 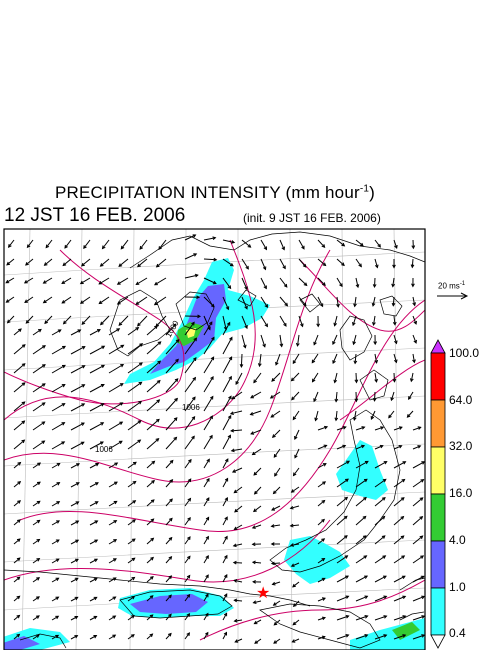 I want to click on wind-scale-label: 20 ms-1, so click(x=452, y=286).